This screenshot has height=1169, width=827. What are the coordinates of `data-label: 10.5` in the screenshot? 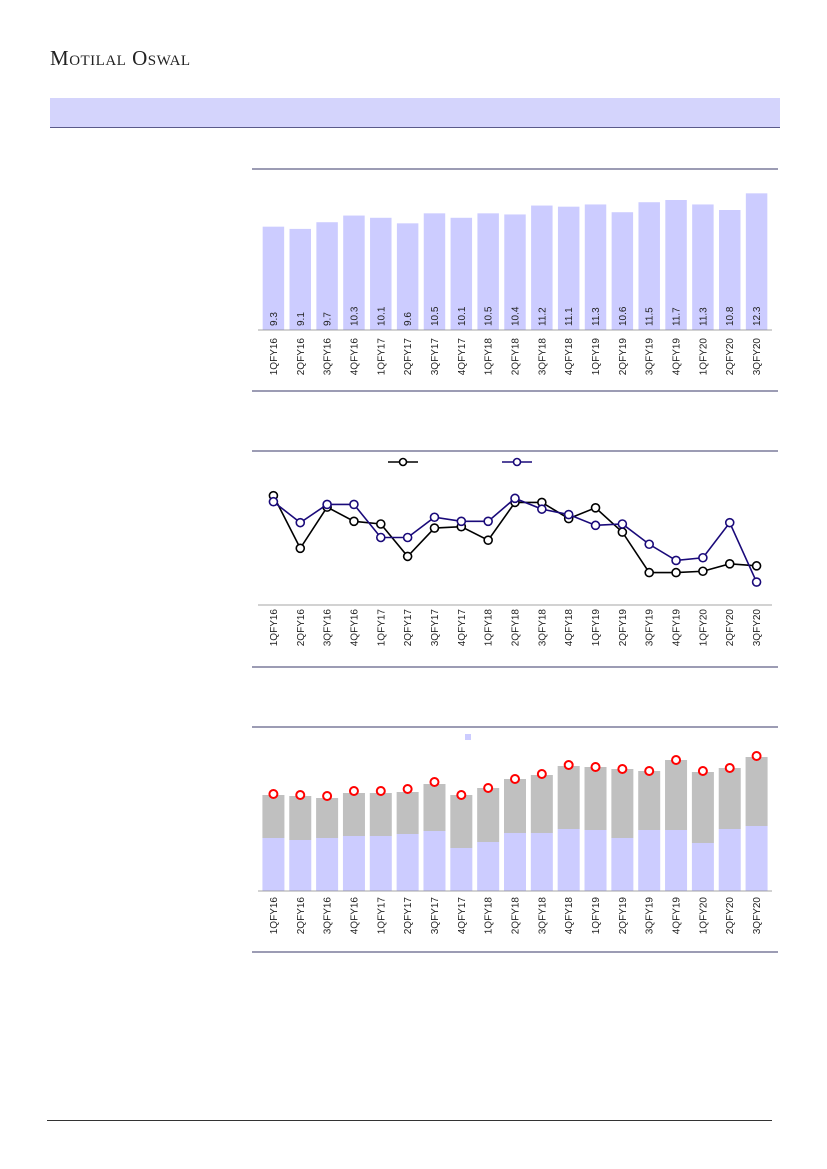 It's located at (489, 316).